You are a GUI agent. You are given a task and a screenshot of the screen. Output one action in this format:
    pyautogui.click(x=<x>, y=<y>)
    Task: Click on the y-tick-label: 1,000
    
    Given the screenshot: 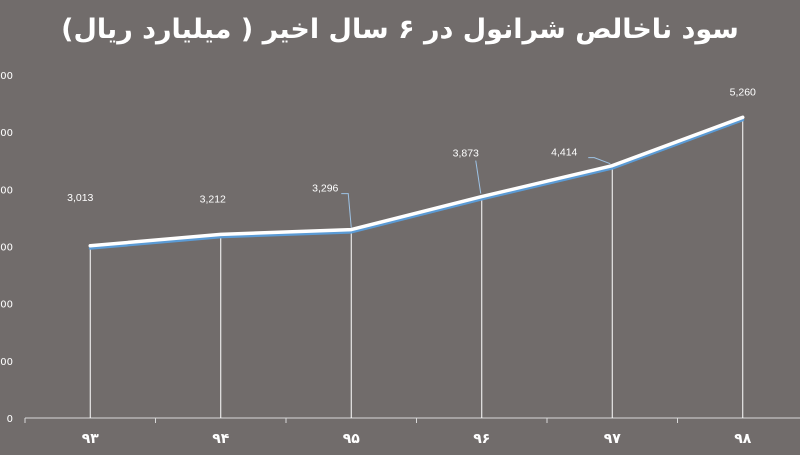 What is the action you would take?
    pyautogui.click(x=6, y=362)
    